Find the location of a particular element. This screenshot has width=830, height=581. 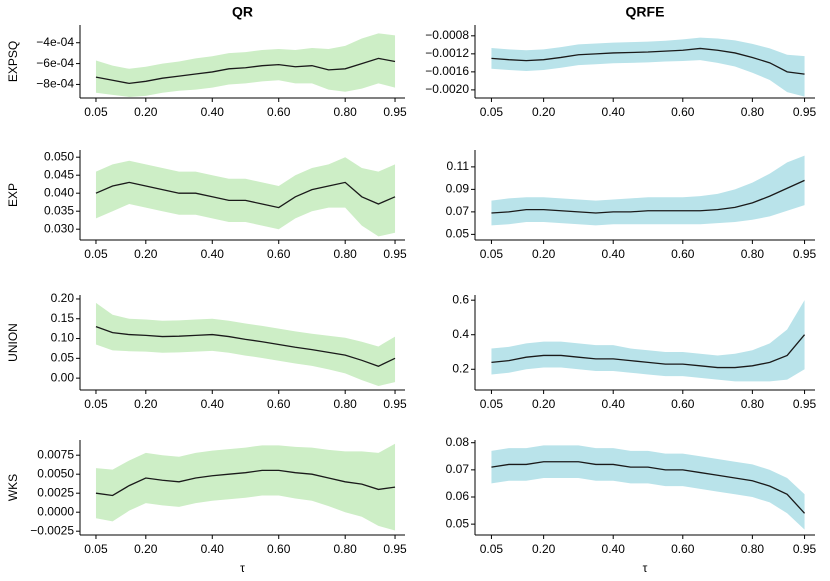

y-axis-label: UNION is located at coordinates (13, 342).